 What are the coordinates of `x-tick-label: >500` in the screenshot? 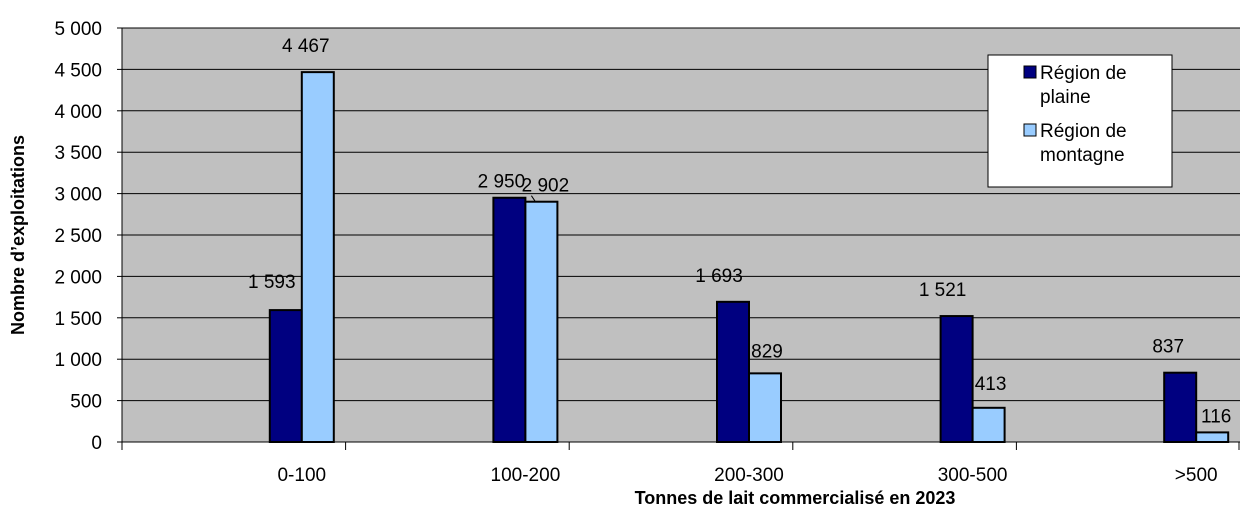 It's located at (1196, 475).